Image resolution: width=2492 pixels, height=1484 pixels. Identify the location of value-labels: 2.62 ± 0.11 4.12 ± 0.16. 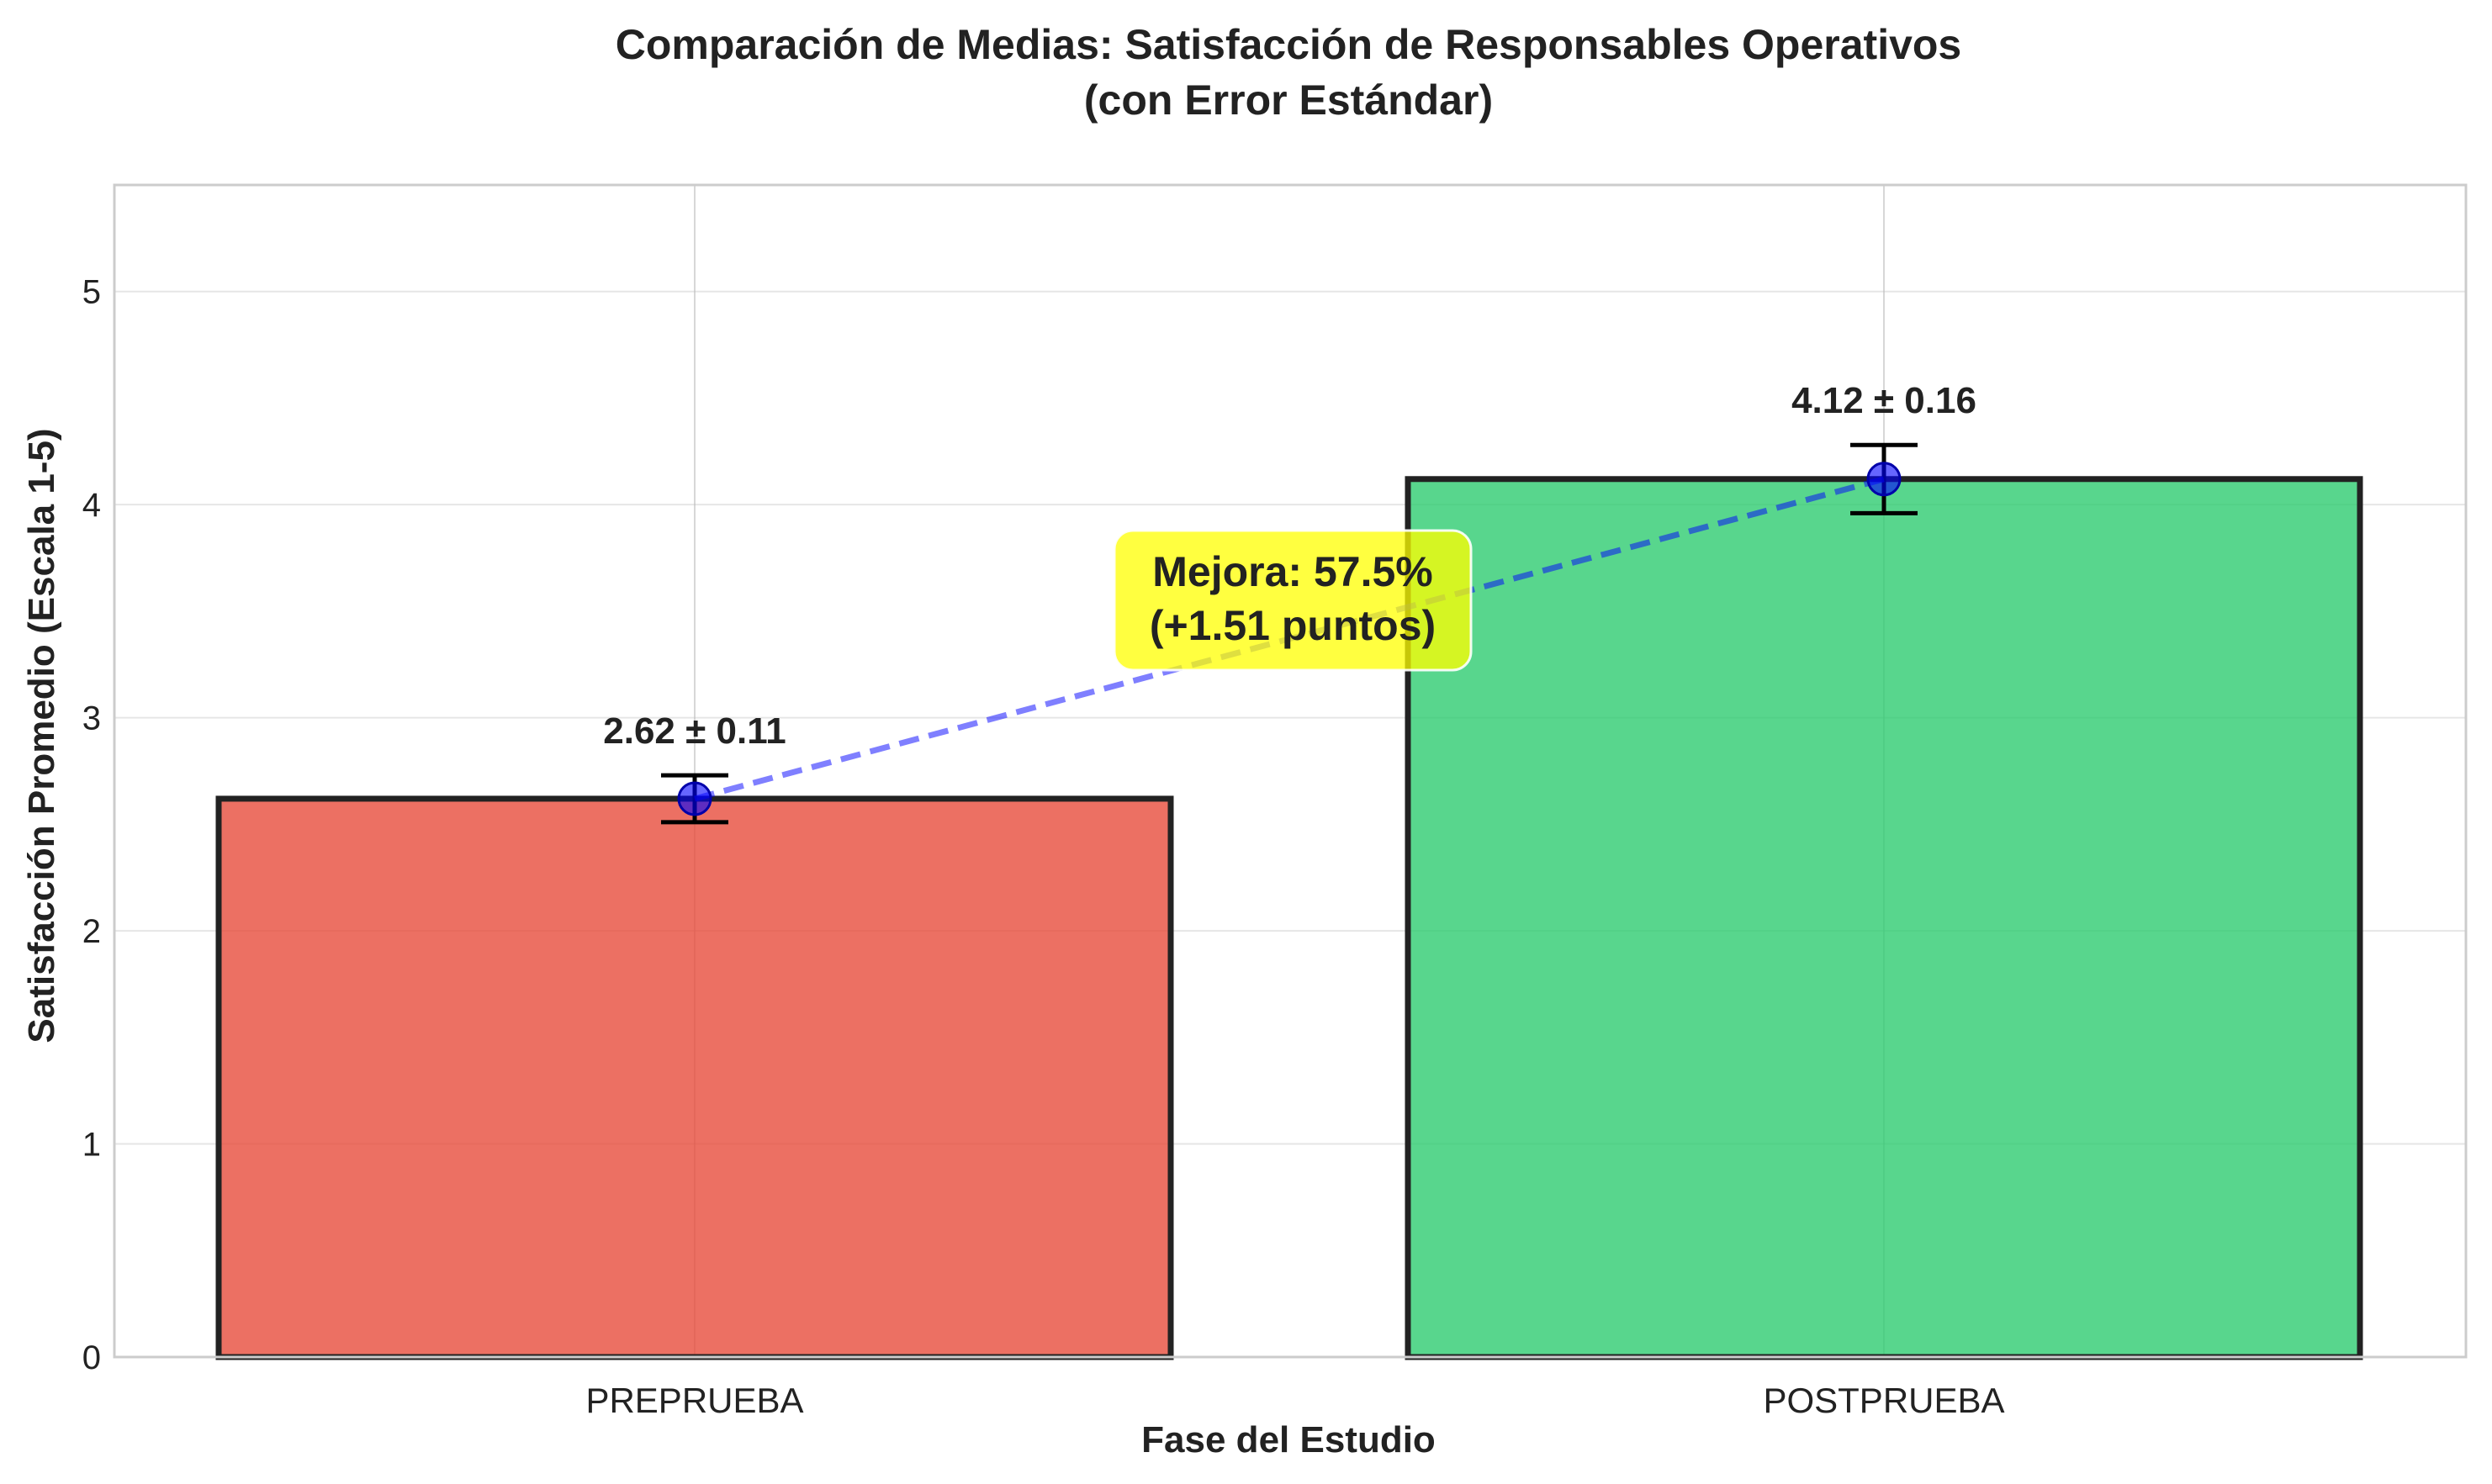
(1289, 566).